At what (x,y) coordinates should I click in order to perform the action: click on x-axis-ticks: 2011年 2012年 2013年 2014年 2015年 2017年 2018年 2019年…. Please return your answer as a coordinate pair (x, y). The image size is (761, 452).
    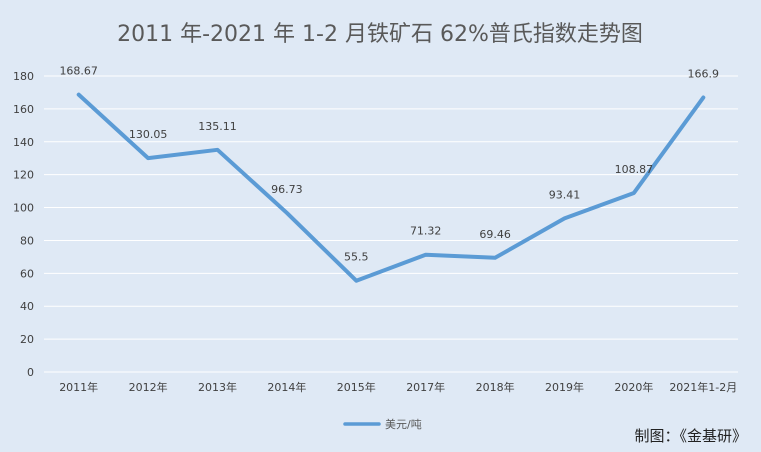
    Looking at the image, I should click on (398, 387).